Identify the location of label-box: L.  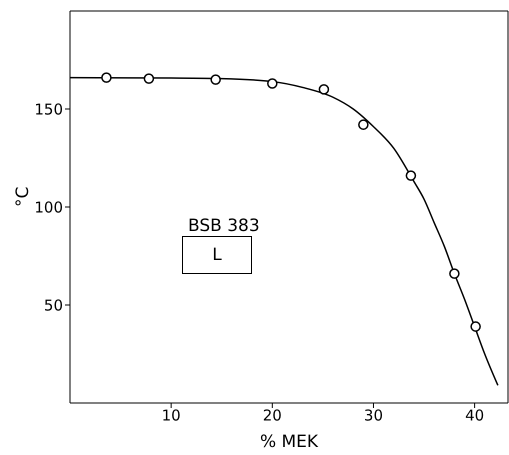
(217, 255).